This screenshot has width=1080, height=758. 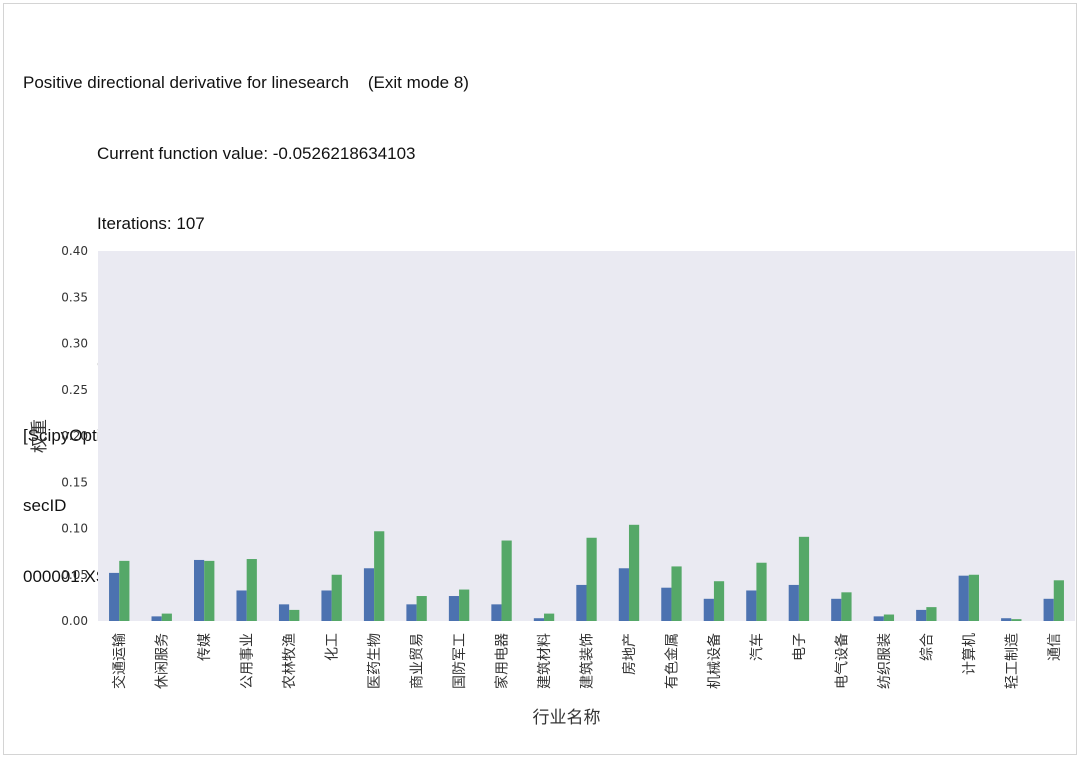 I want to click on x-tick-label: 机械设备, so click(x=714, y=661).